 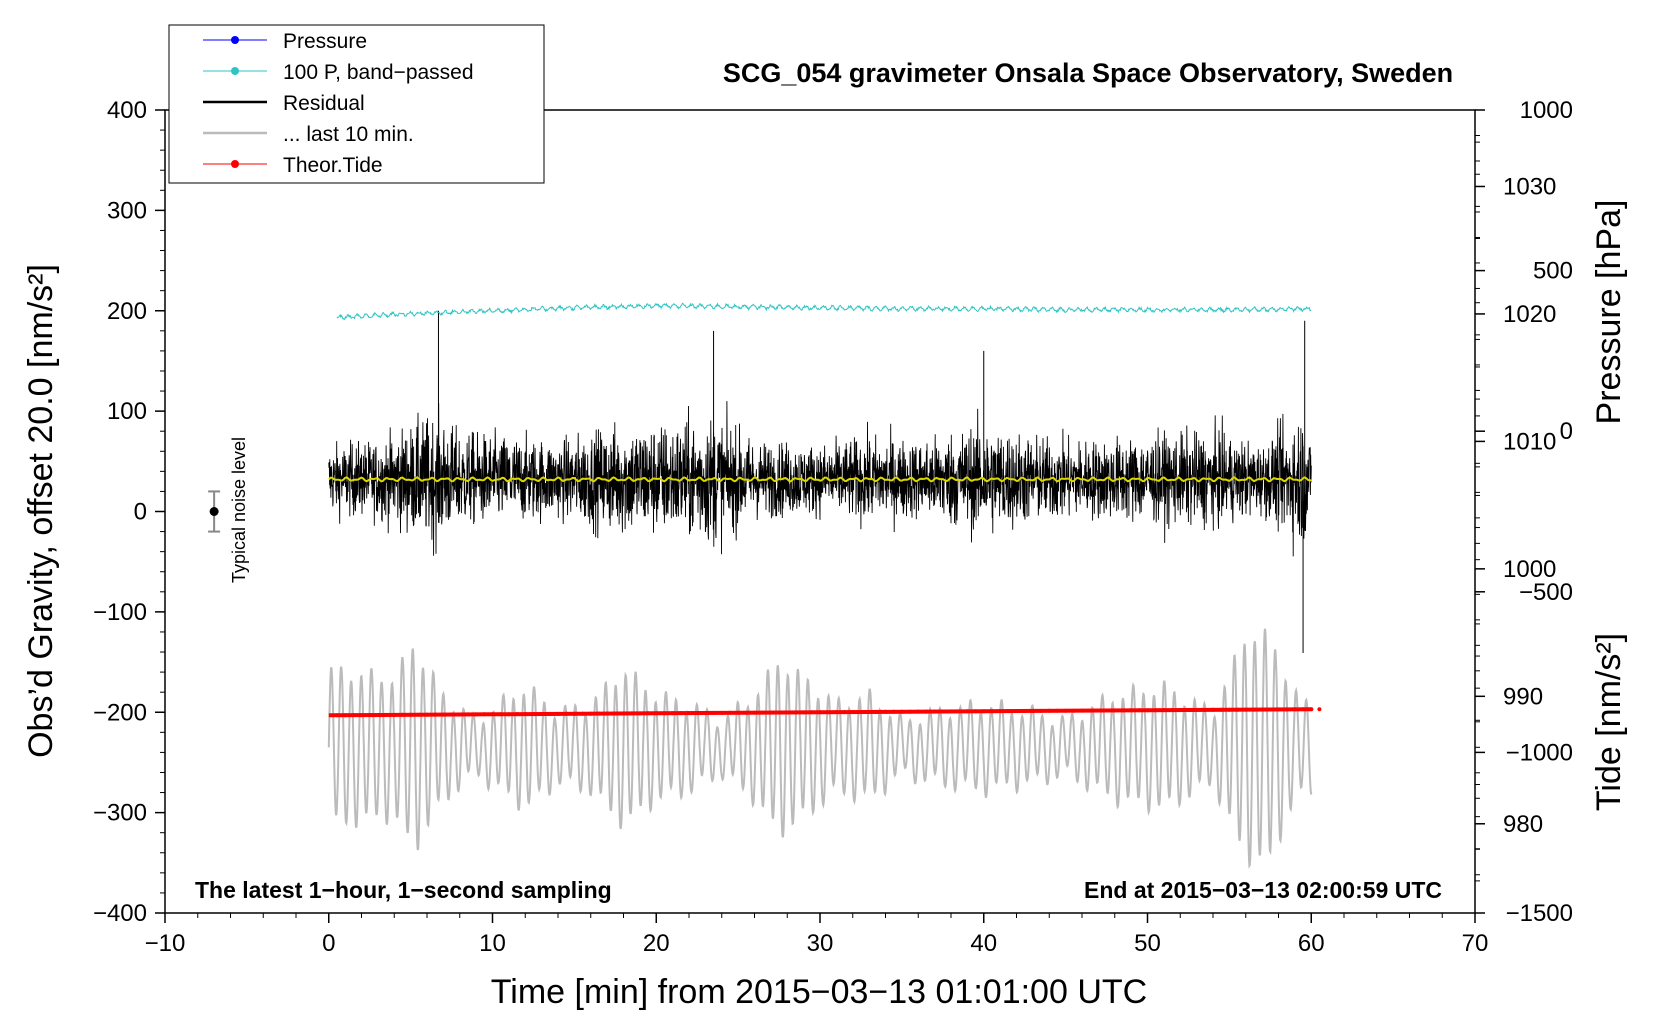 What do you see at coordinates (239, 510) in the screenshot?
I see `noise-level-label: Typical noise level` at bounding box center [239, 510].